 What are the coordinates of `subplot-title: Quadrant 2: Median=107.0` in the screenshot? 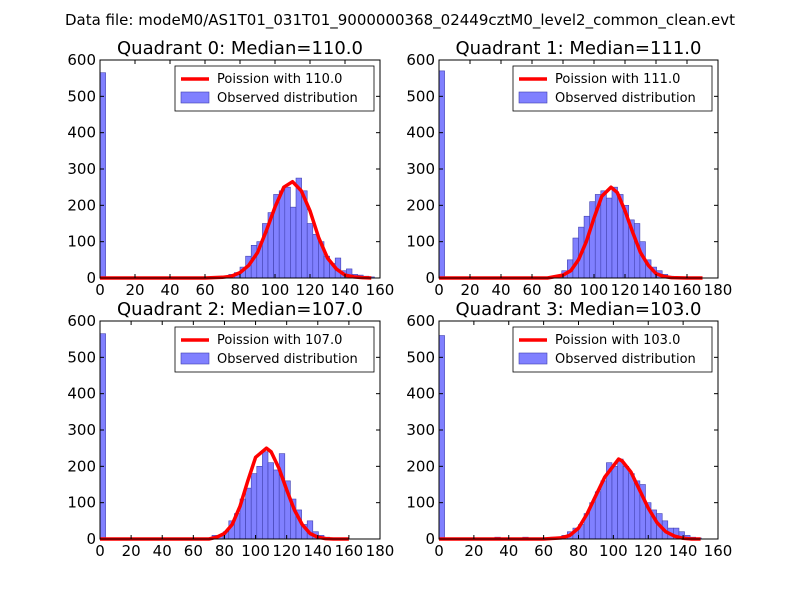 It's located at (240, 309).